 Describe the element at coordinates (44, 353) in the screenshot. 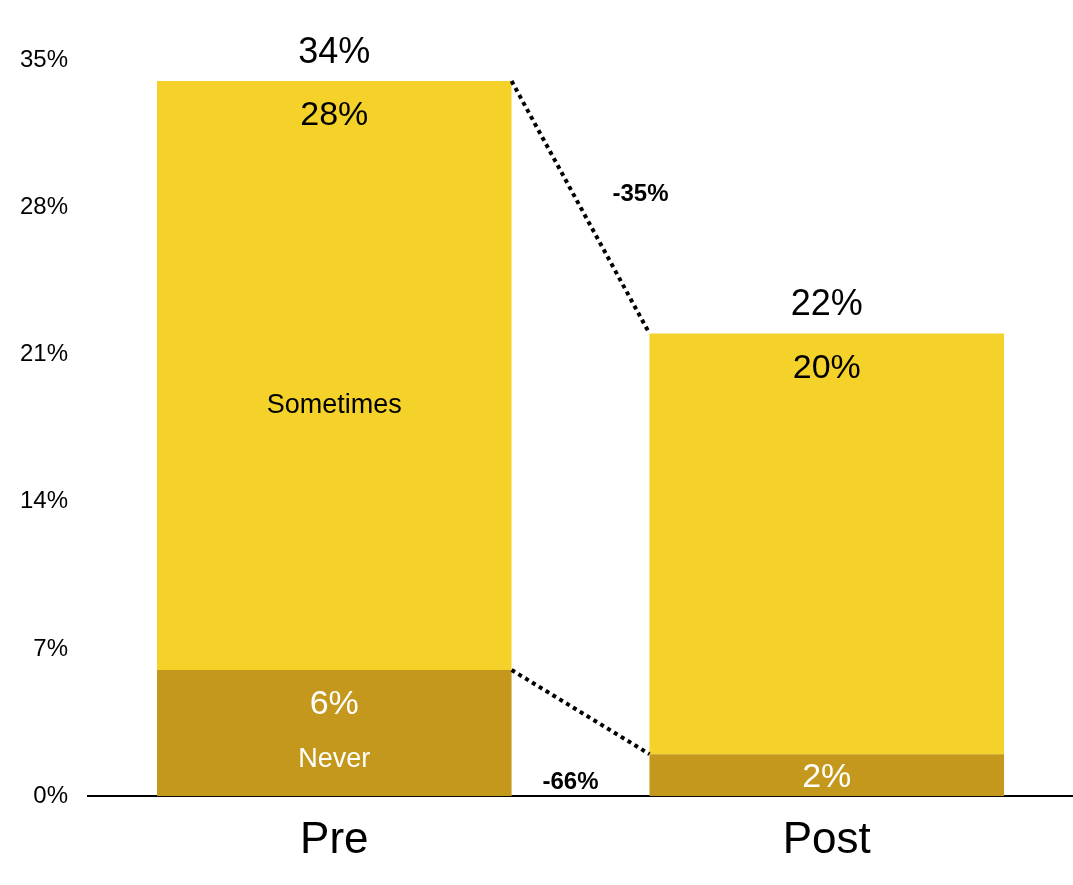

I see `y-tick-label: 21%` at that location.